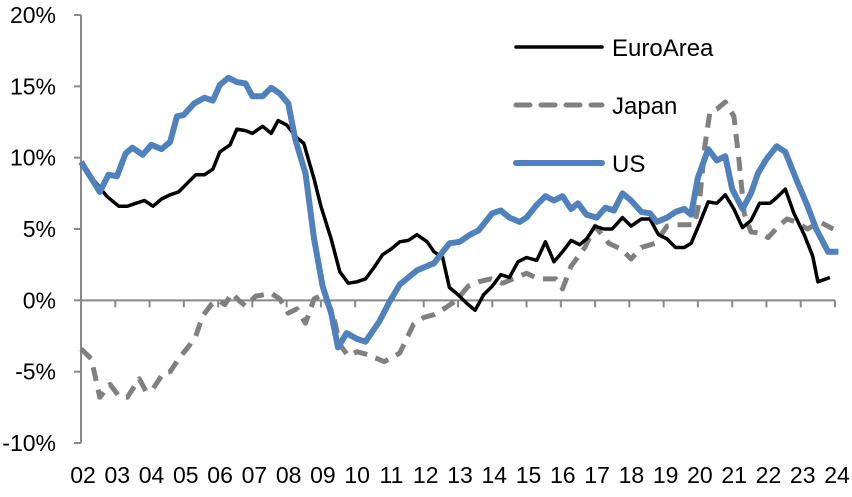 This screenshot has width=852, height=497. What do you see at coordinates (644, 106) in the screenshot?
I see `legend-label-japan: Japan` at bounding box center [644, 106].